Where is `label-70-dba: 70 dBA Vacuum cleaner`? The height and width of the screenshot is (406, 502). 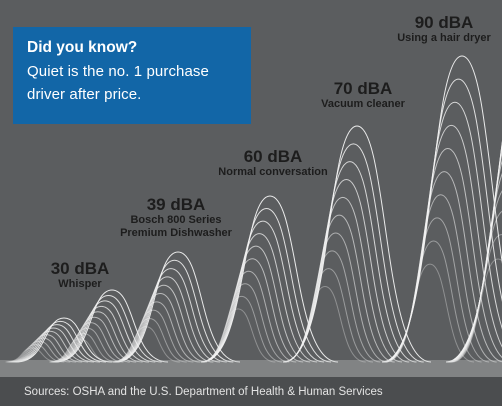 label-70-dba: 70 dBA Vacuum cleaner is located at coordinates (363, 95).